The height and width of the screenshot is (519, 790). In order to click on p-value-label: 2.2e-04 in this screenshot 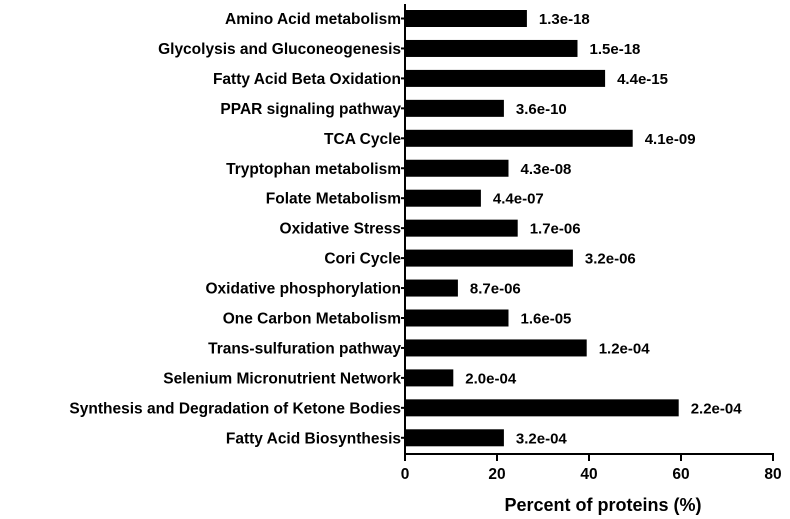, I will do `click(717, 408)`.